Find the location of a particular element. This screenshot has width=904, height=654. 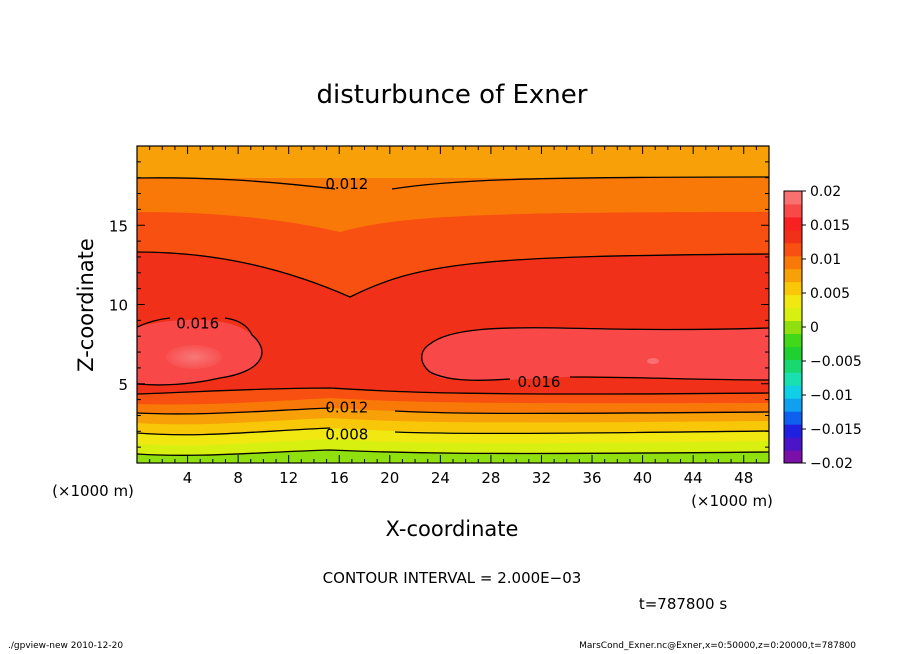

contour-label: 0.008 is located at coordinates (346, 434).